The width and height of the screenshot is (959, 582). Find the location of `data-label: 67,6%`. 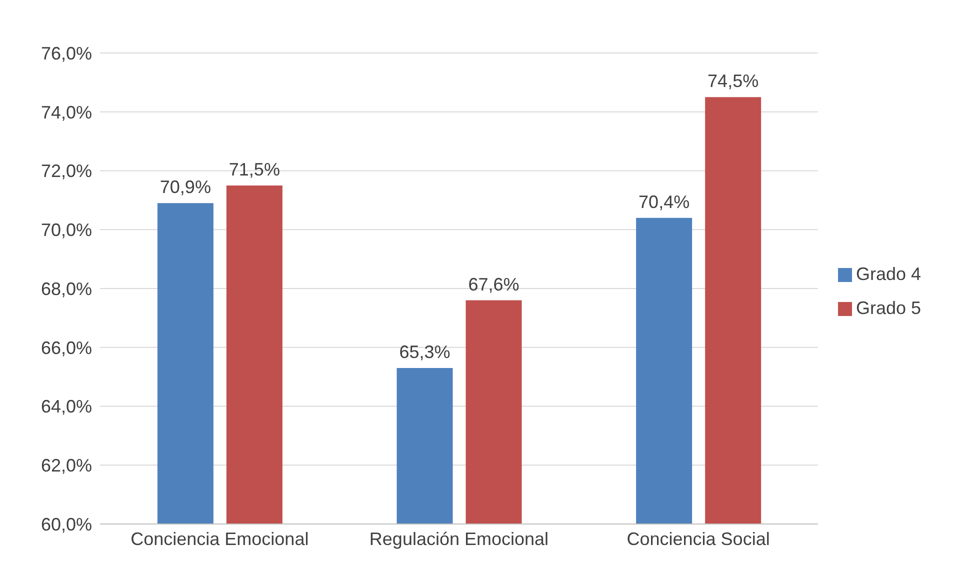

data-label: 67,6% is located at coordinates (494, 284).